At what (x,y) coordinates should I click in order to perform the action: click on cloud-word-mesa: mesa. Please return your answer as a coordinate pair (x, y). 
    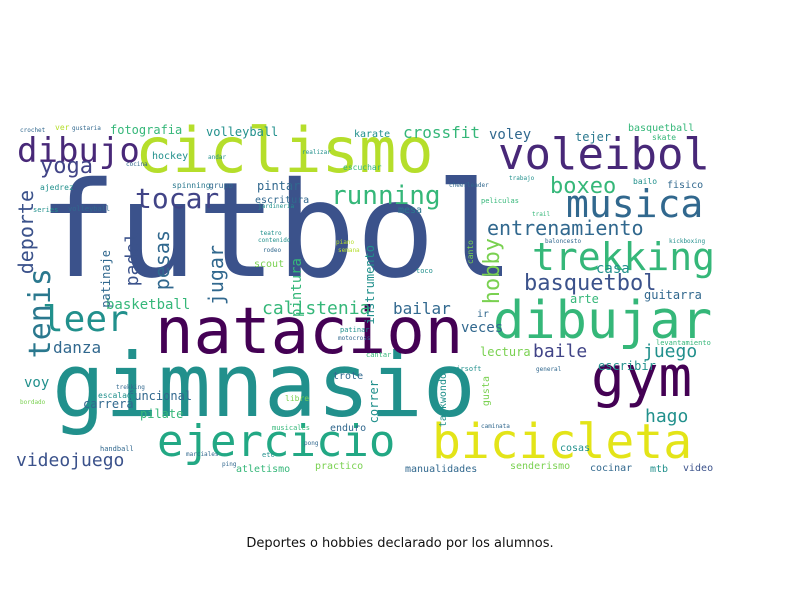
    Looking at the image, I should click on (410, 210).